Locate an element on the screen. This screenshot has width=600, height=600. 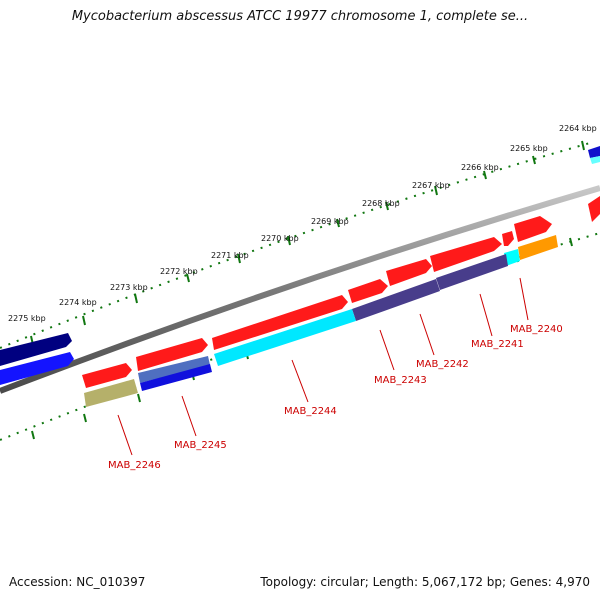
gene-label: MAB_2242 is located at coordinates (442, 364).